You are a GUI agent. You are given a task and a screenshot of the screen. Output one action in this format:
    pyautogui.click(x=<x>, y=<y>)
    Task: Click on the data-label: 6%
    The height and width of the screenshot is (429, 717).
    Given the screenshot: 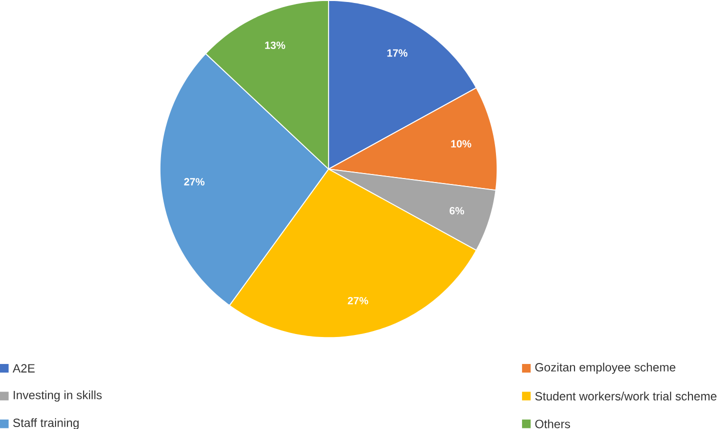 What is the action you would take?
    pyautogui.click(x=457, y=210)
    